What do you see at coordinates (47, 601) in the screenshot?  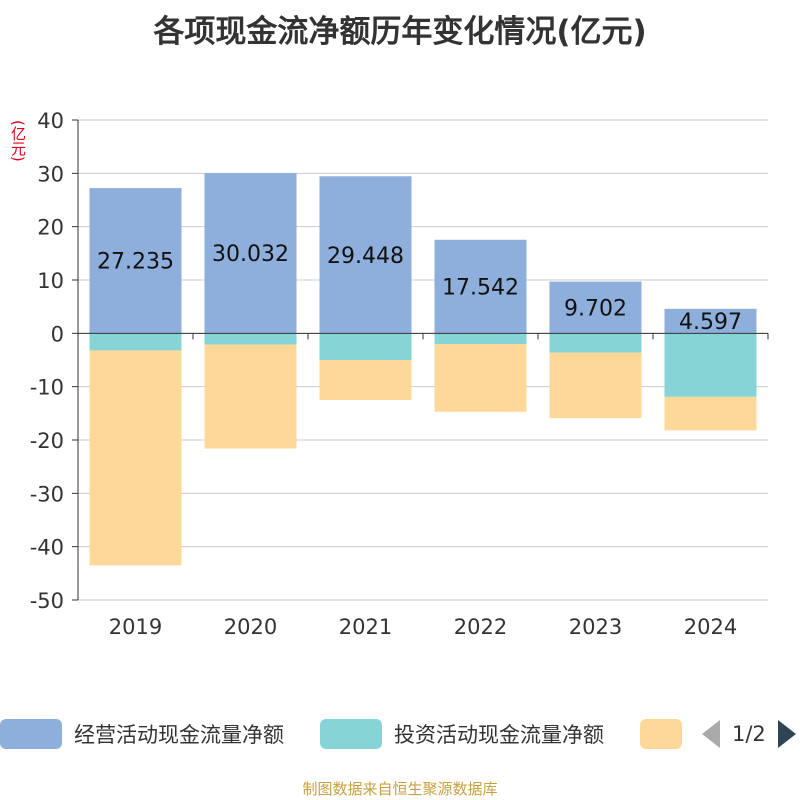 I see `y-tick-label: -50` at bounding box center [47, 601].